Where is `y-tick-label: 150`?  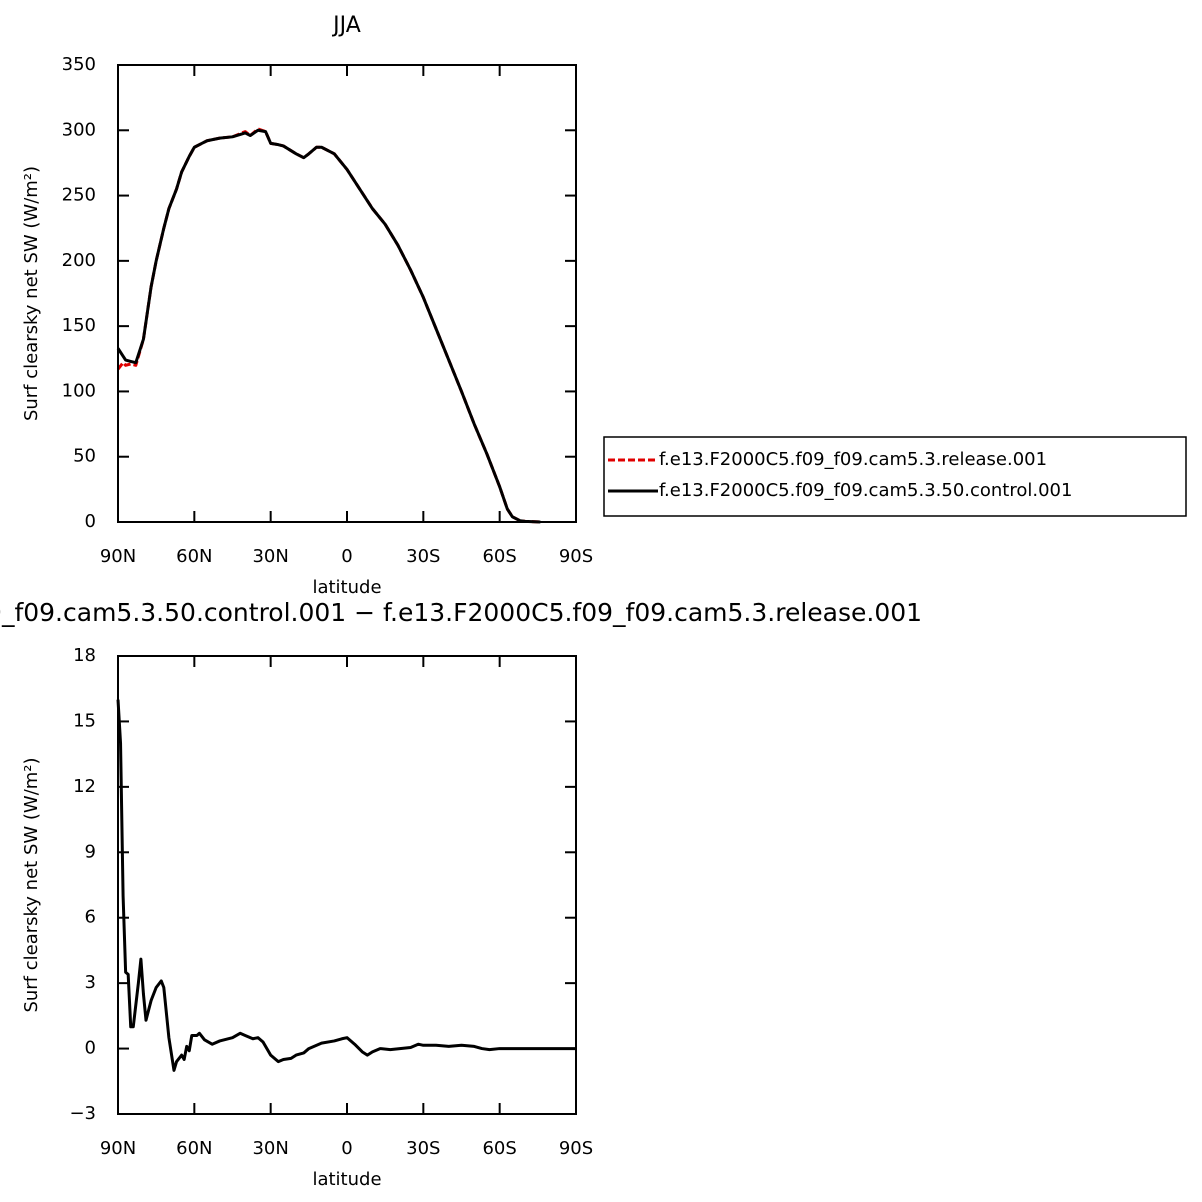
y-tick-label: 150 is located at coordinates (79, 325).